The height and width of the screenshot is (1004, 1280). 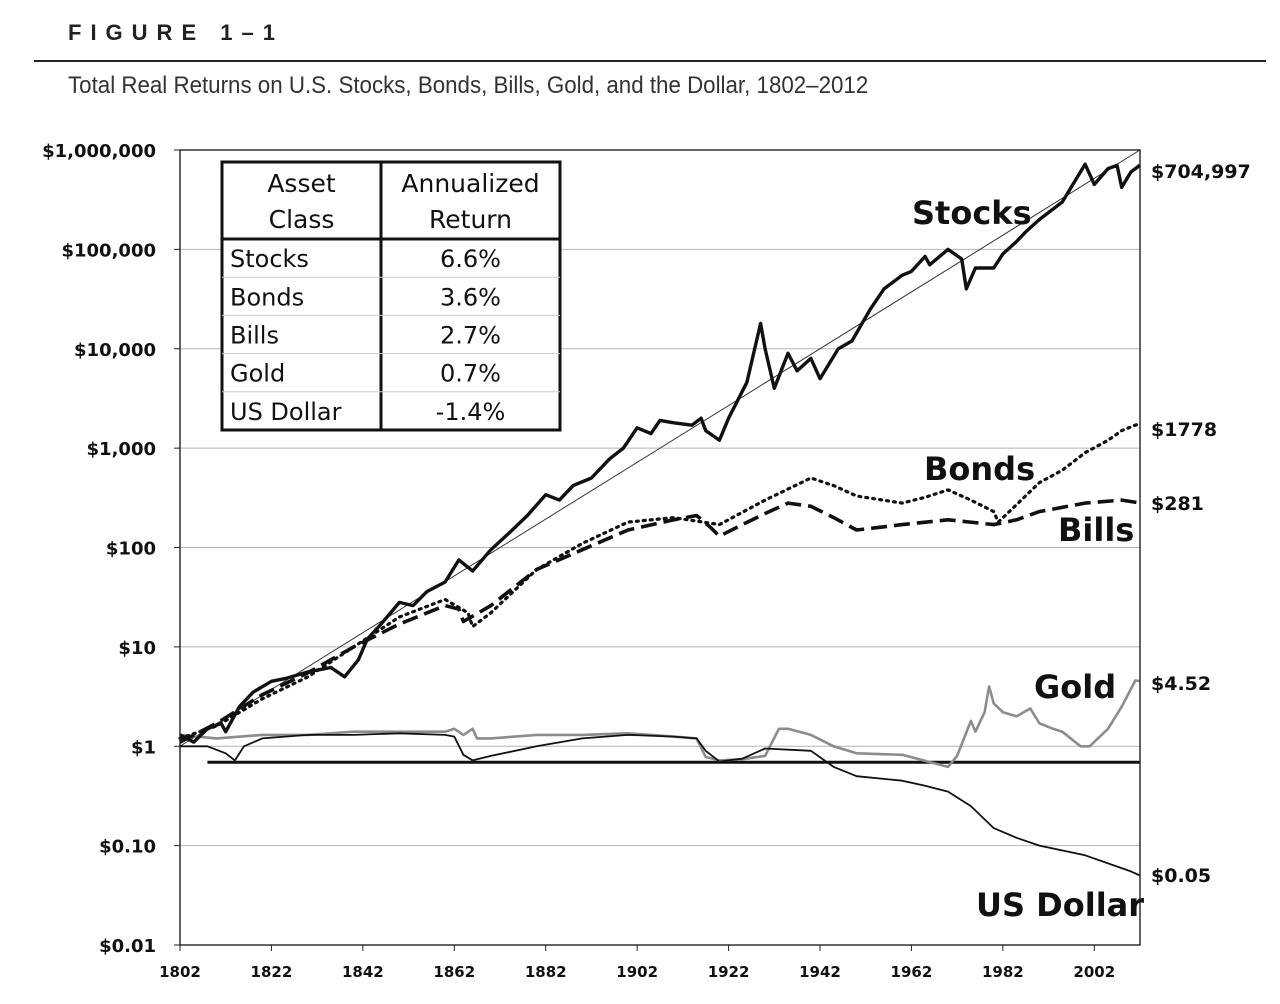 What do you see at coordinates (363, 972) in the screenshot?
I see `x-tick-label: 1842` at bounding box center [363, 972].